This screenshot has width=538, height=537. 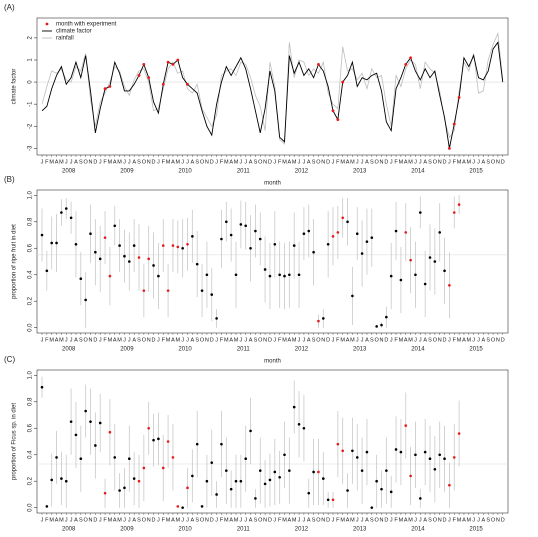 I want to click on y-tick-label: 0.2, so click(x=31, y=300).